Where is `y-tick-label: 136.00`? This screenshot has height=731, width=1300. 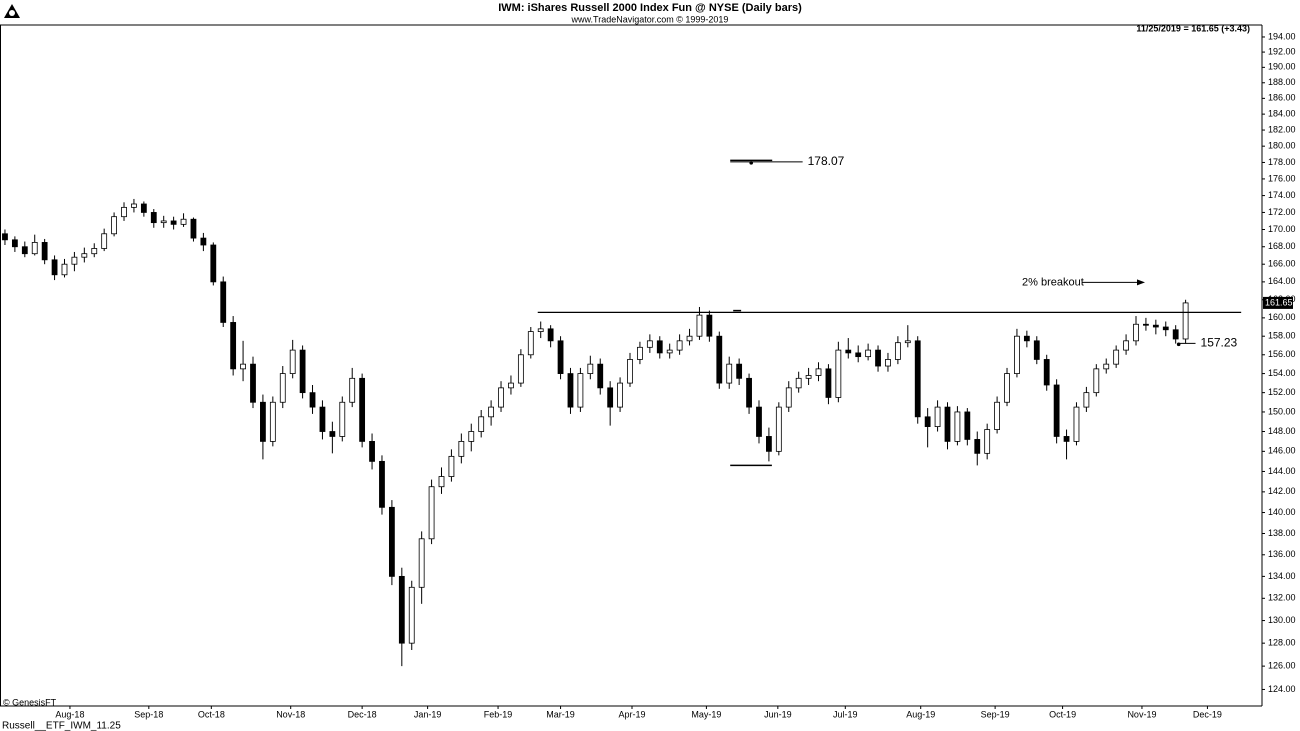
y-tick-label: 136.00 is located at coordinates (1282, 554).